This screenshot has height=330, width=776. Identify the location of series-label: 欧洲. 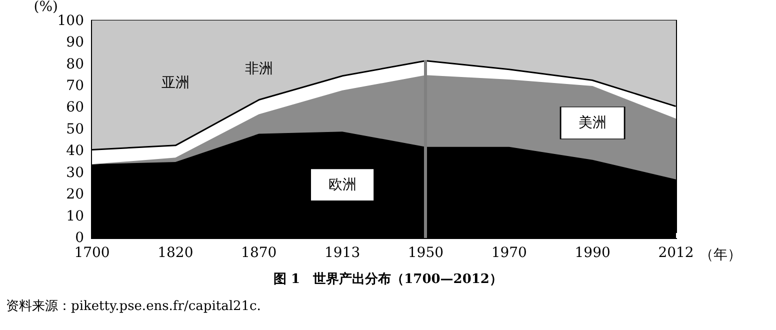
(342, 184).